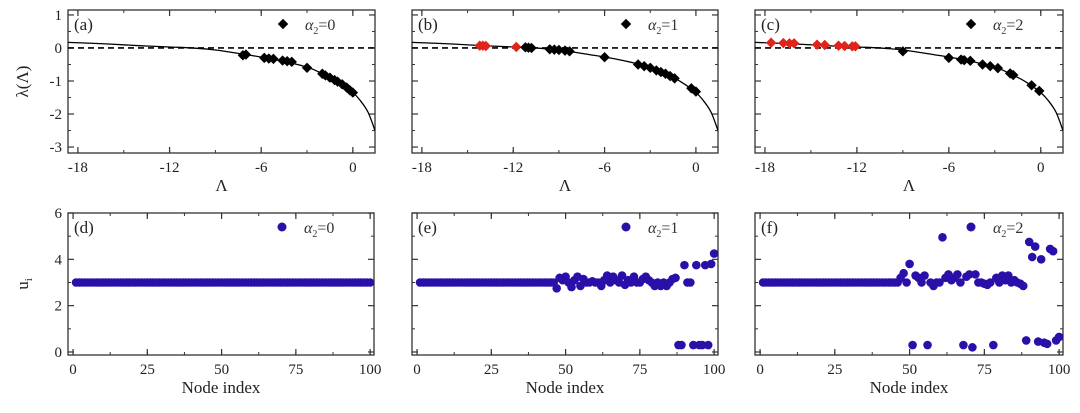 This screenshot has height=413, width=1080. Describe the element at coordinates (84, 227) in the screenshot. I see `panel-label: (d)` at that location.